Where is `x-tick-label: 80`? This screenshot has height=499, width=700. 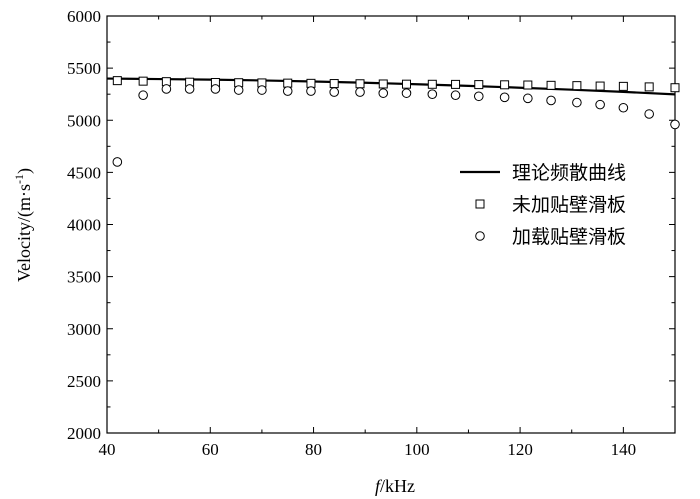
x-tick-label: 80 is located at coordinates (313, 449).